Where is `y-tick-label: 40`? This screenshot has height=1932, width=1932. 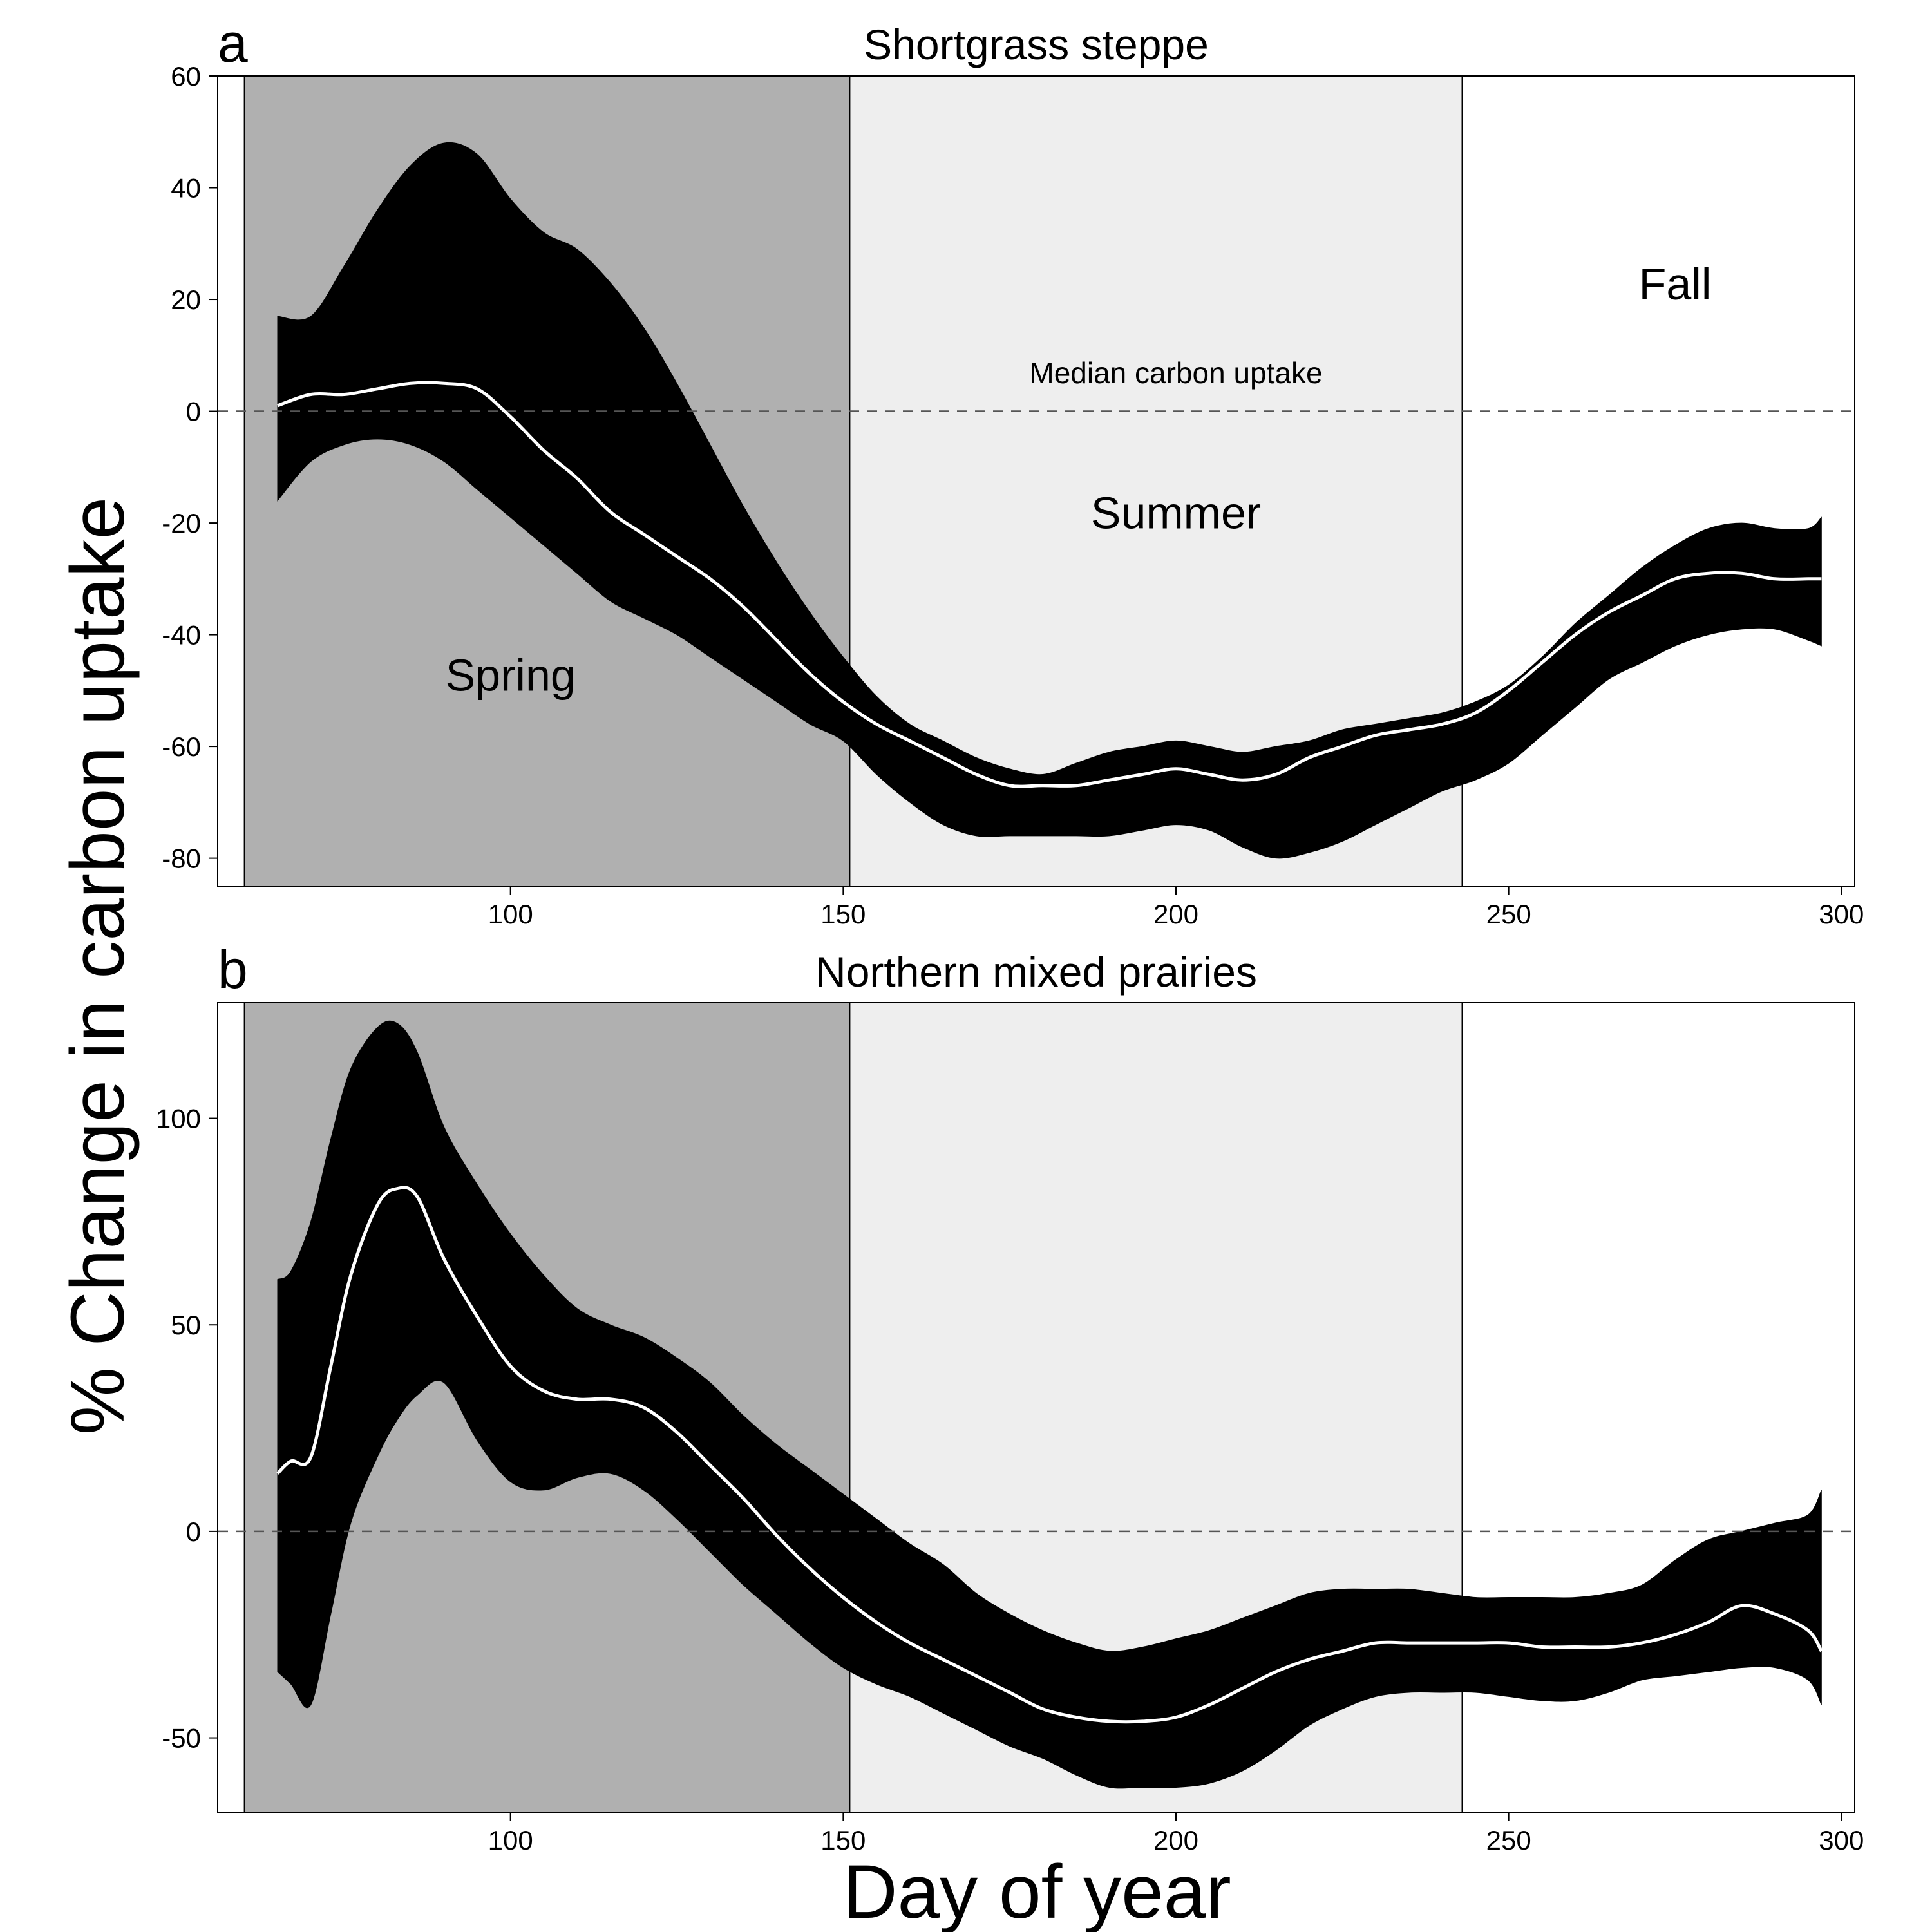 y-tick-label: 40 is located at coordinates (186, 189).